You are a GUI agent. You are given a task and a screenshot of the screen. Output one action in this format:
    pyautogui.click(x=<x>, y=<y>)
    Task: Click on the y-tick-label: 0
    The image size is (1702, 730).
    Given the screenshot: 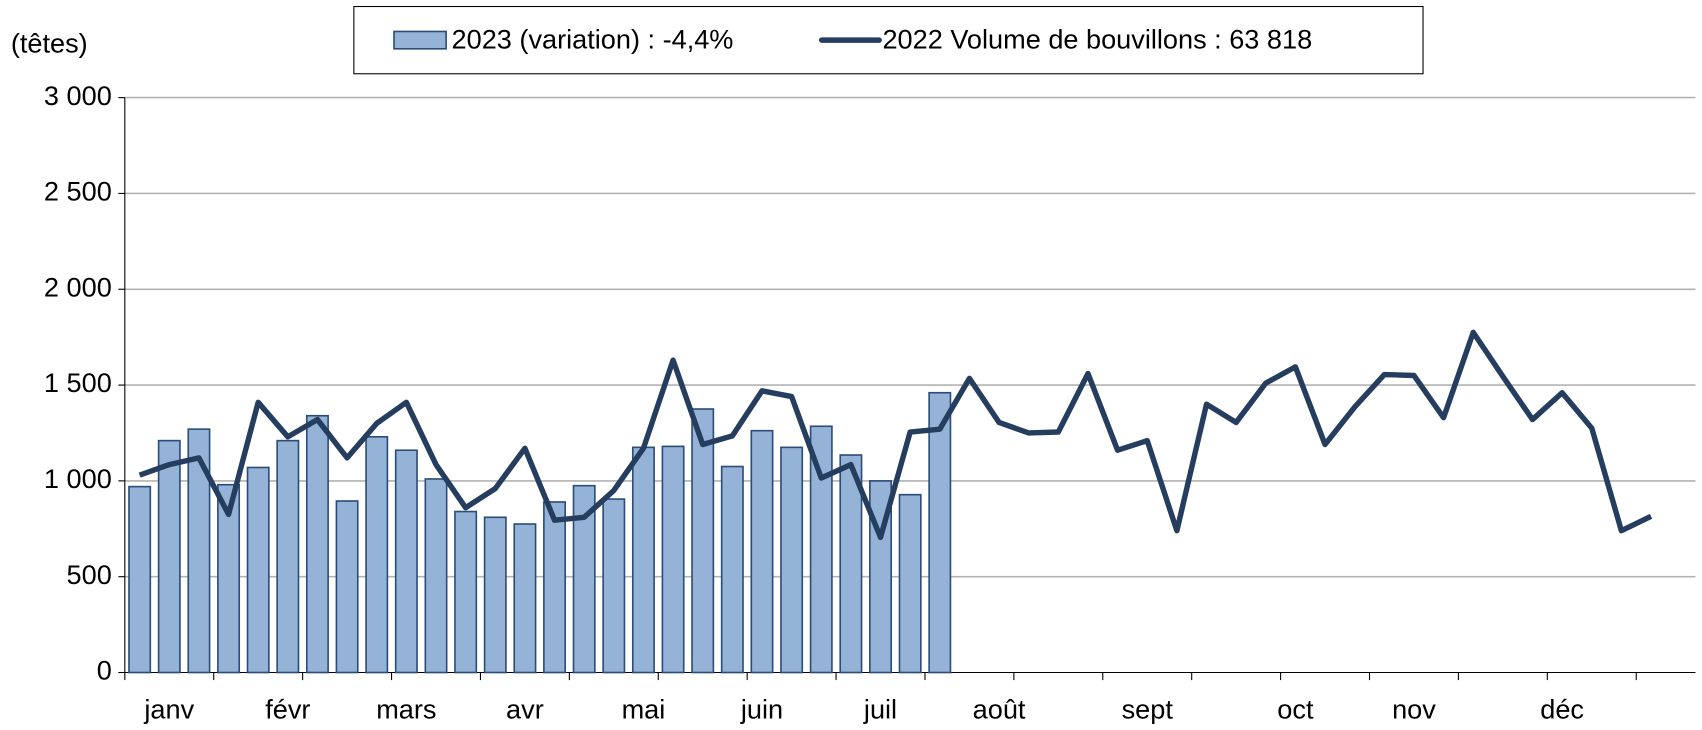 What is the action you would take?
    pyautogui.click(x=104, y=670)
    